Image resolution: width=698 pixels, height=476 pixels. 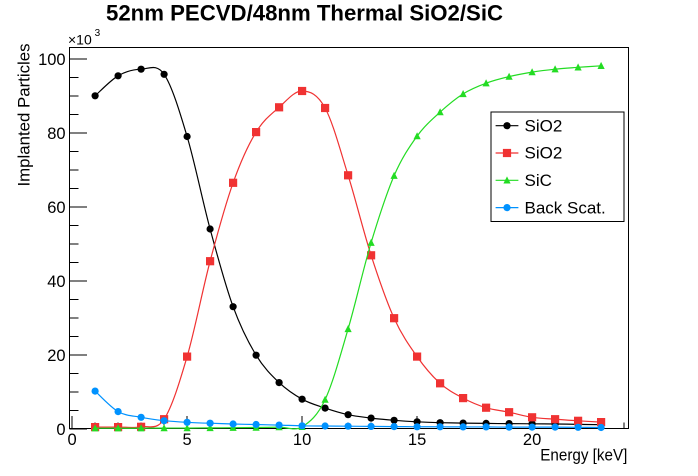 What do you see at coordinates (98, 33) in the screenshot?
I see `svg-text: 3` at bounding box center [98, 33].